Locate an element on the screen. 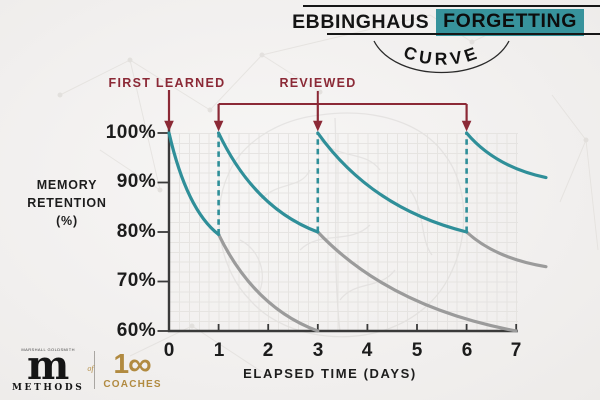 This screenshot has height=400, width=600. x-tick-label: 6 is located at coordinates (467, 350).